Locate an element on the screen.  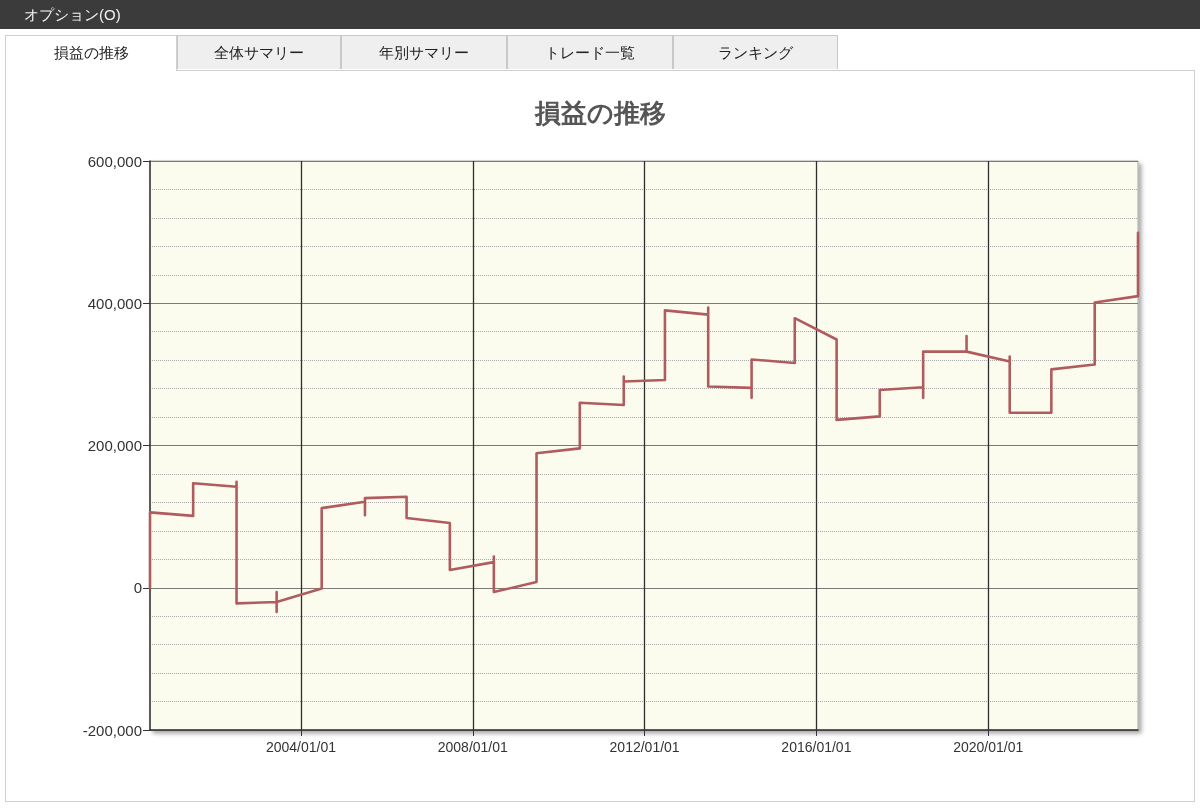
tab: 年別サマリー is located at coordinates (424, 52).